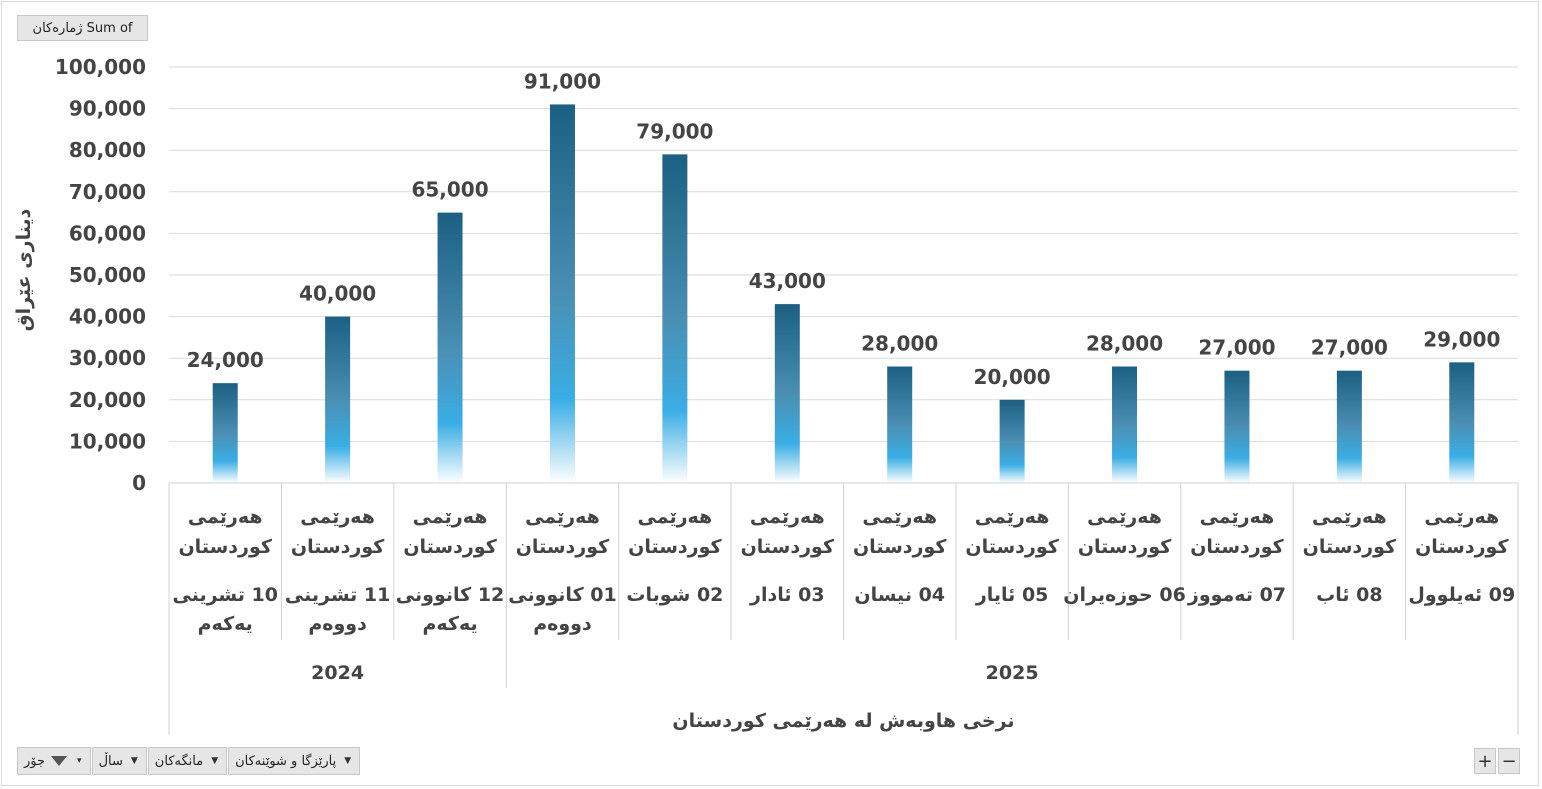 The height and width of the screenshot is (789, 1542). Describe the element at coordinates (35, 761) in the screenshot. I see `filter-type-label: جۆر` at that location.